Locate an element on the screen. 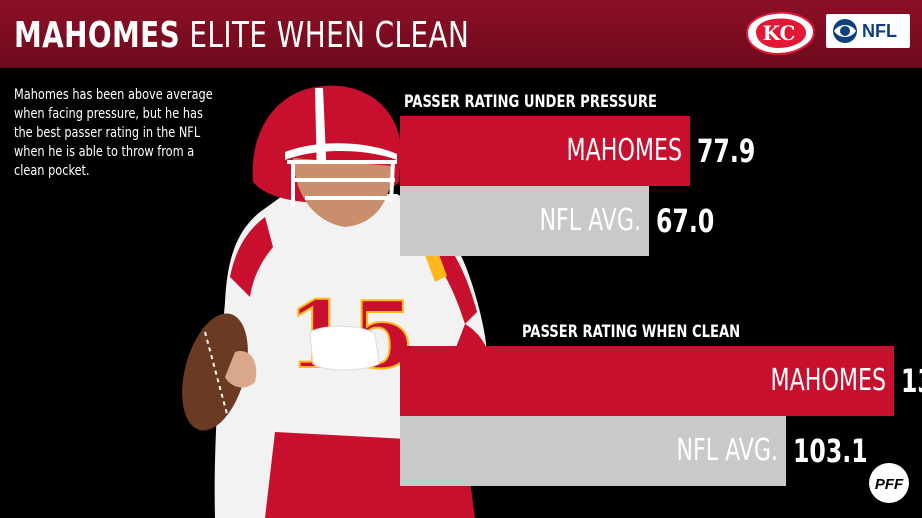 This screenshot has width=922, height=518. bar-clean-mahomes is located at coordinates (647, 381).